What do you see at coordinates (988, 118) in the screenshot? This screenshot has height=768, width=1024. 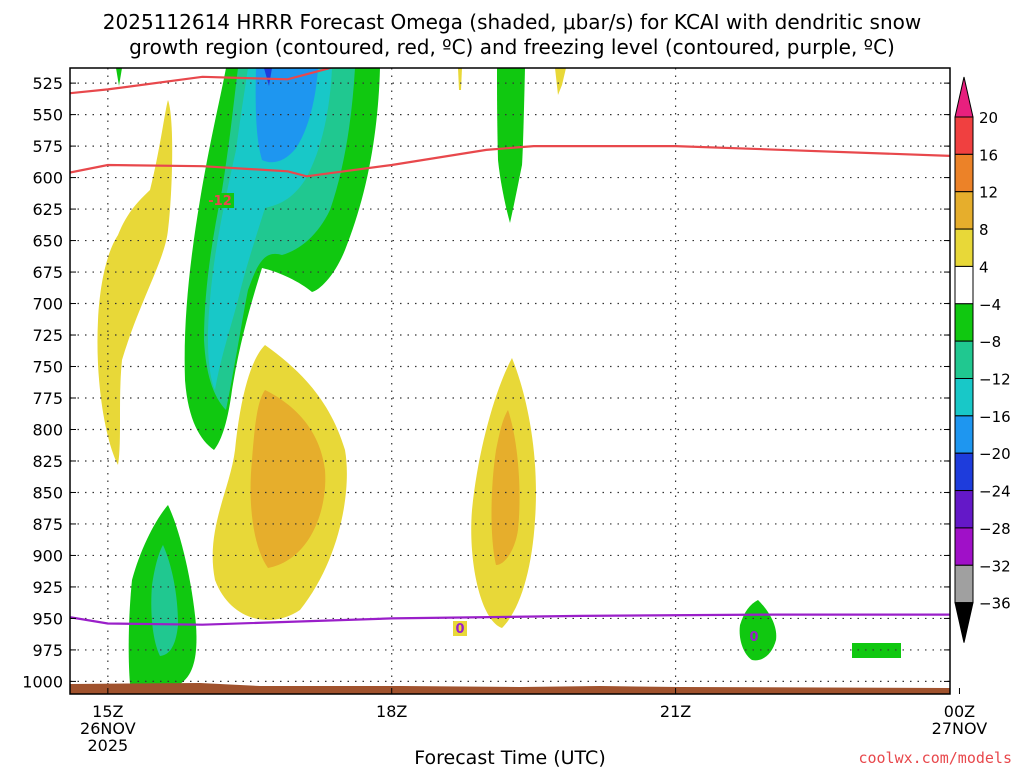 I see `colorbar-label: 20` at bounding box center [988, 118].